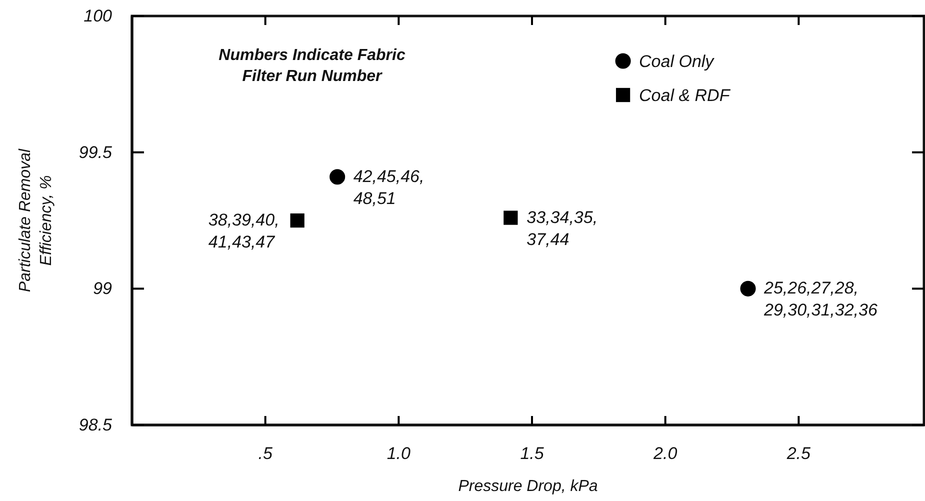 The height and width of the screenshot is (501, 925). I want to click on annotation: Numbers Indicate Fabric Filter Run Number, so click(312, 66).